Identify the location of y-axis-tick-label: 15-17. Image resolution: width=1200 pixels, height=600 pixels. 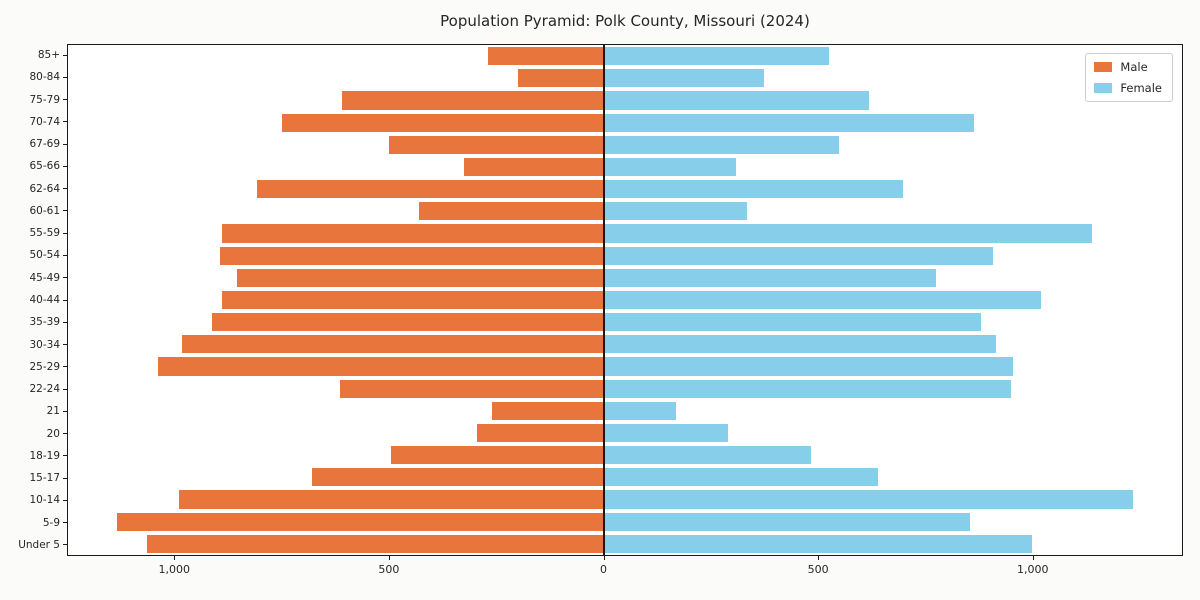
(44, 478).